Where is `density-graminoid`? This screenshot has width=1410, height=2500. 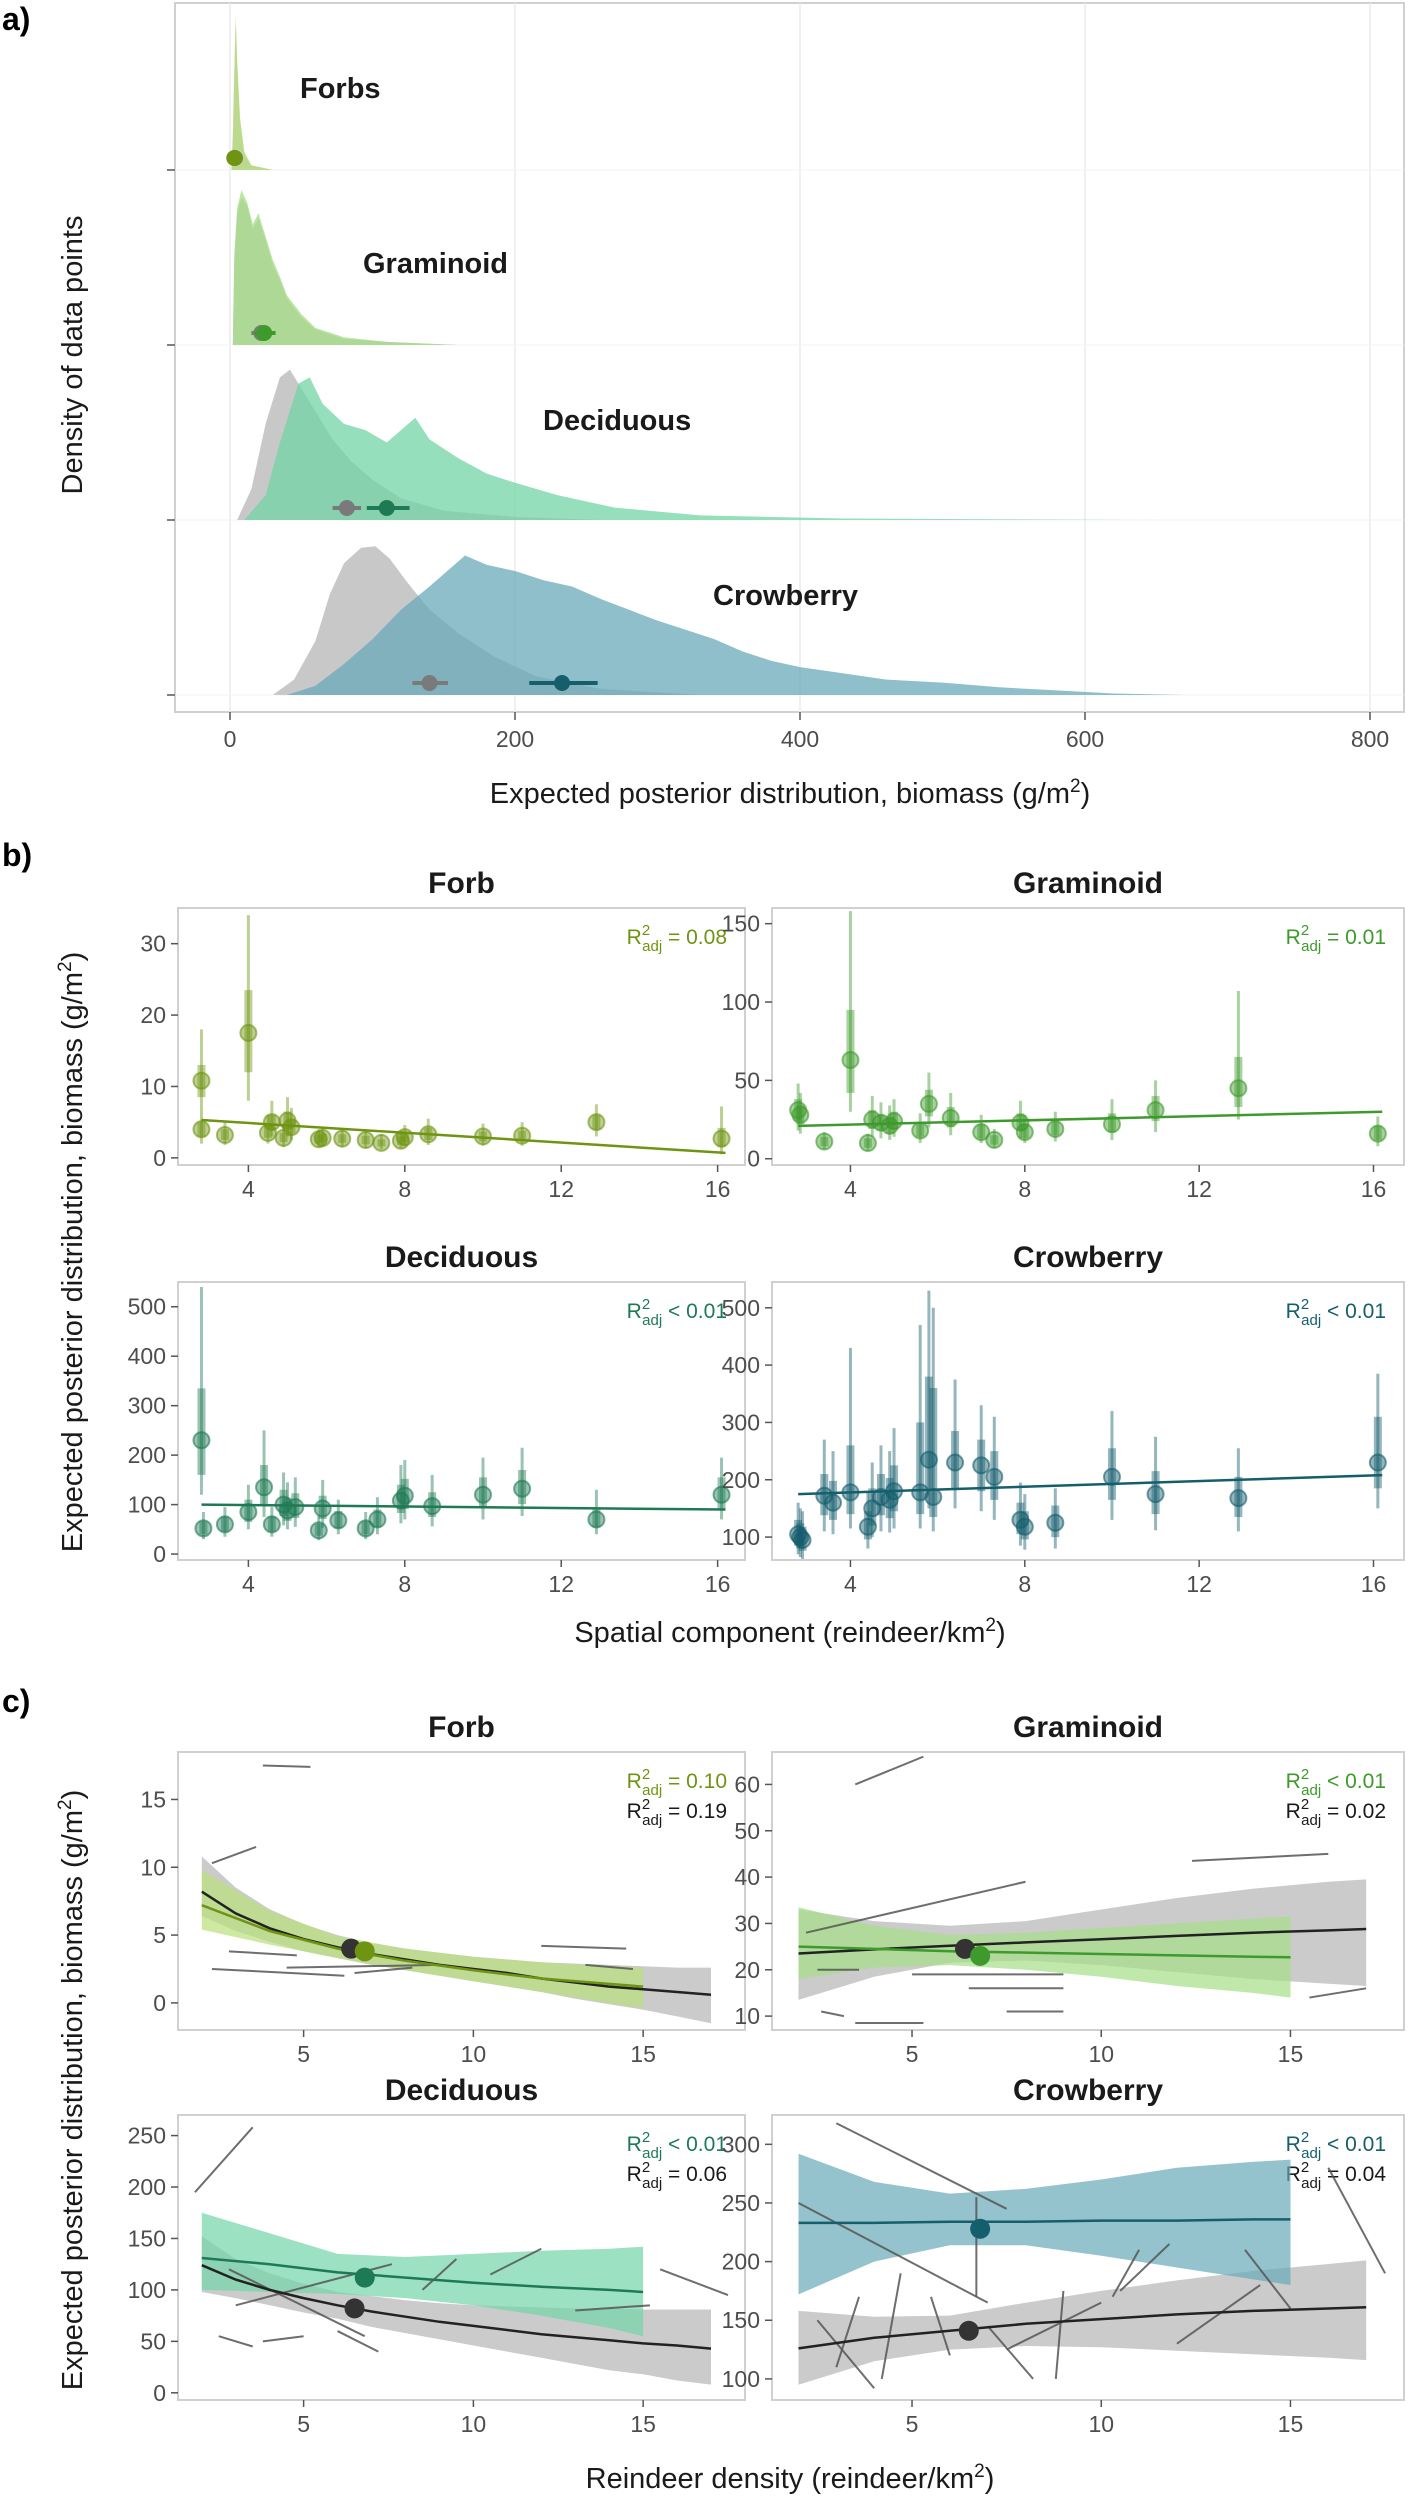 density-graminoid is located at coordinates (345, 267).